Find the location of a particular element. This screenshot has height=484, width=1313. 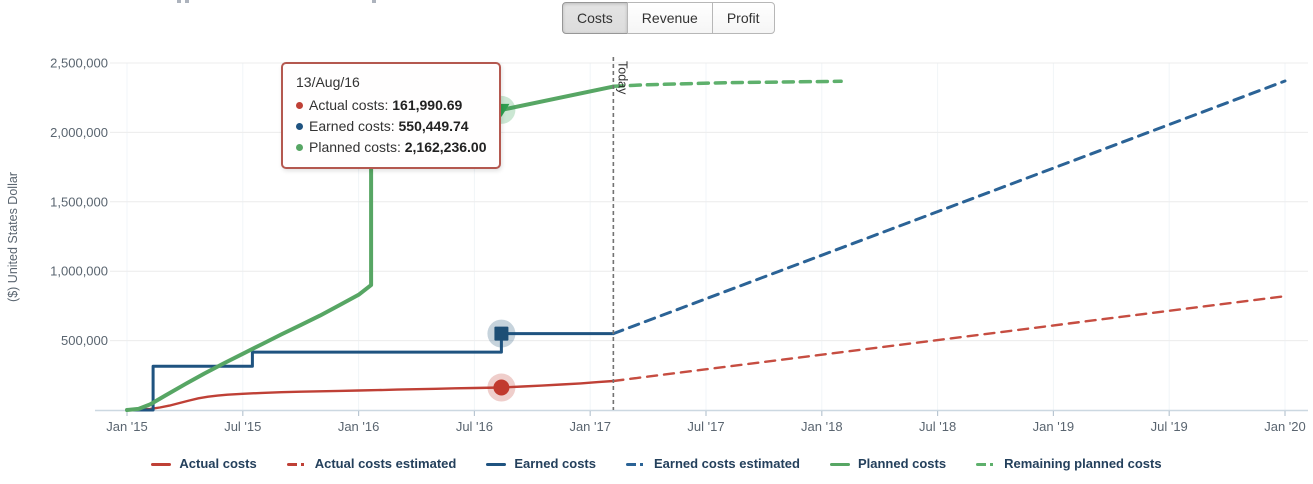

earned-costs-marker is located at coordinates (501, 333).